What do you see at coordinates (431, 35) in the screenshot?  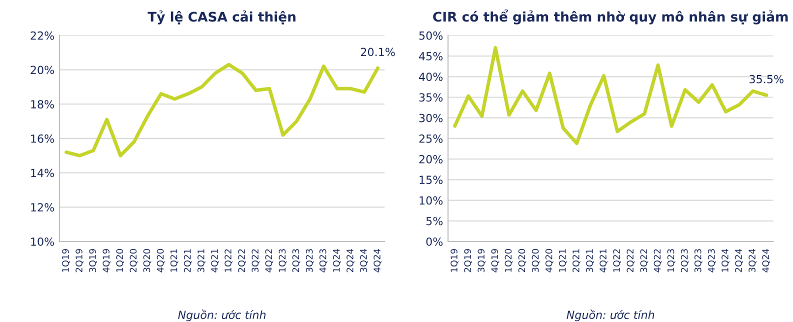 I see `y-tick-label: 50%` at bounding box center [431, 35].